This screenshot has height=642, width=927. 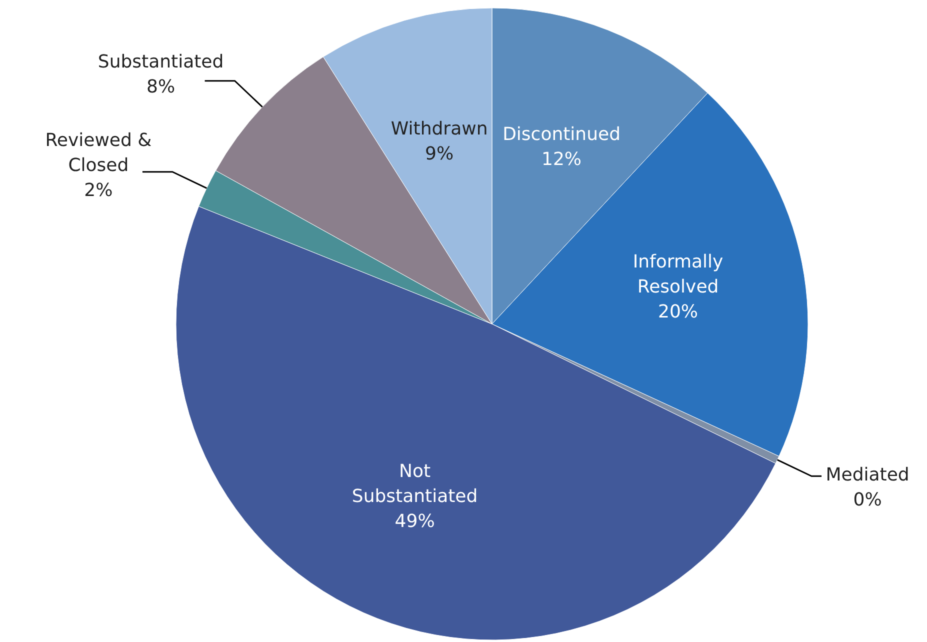 What do you see at coordinates (678, 274) in the screenshot?
I see `slice-label: Informally Resolved` at bounding box center [678, 274].